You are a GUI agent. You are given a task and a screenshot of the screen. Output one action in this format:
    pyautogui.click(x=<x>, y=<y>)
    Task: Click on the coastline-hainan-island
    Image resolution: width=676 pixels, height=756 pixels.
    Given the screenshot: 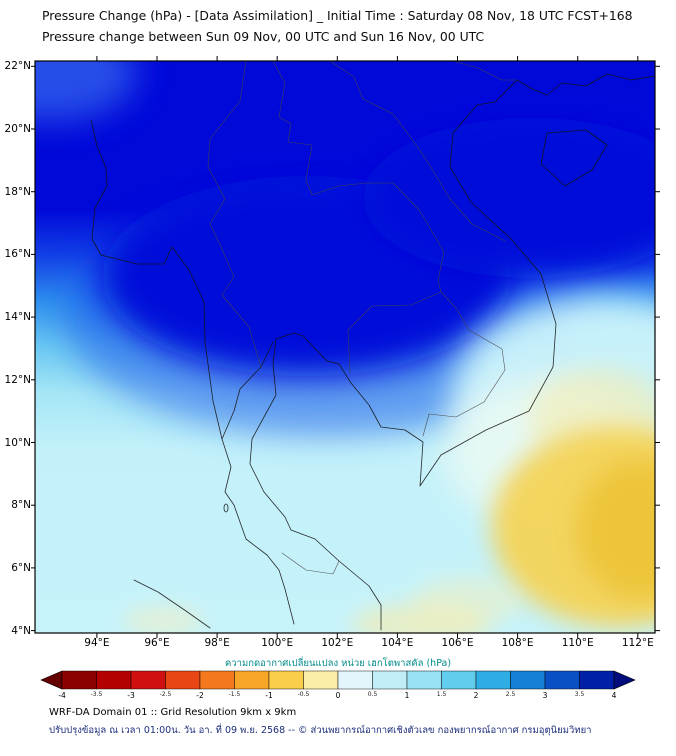 What is the action you would take?
    pyautogui.click(x=574, y=158)
    